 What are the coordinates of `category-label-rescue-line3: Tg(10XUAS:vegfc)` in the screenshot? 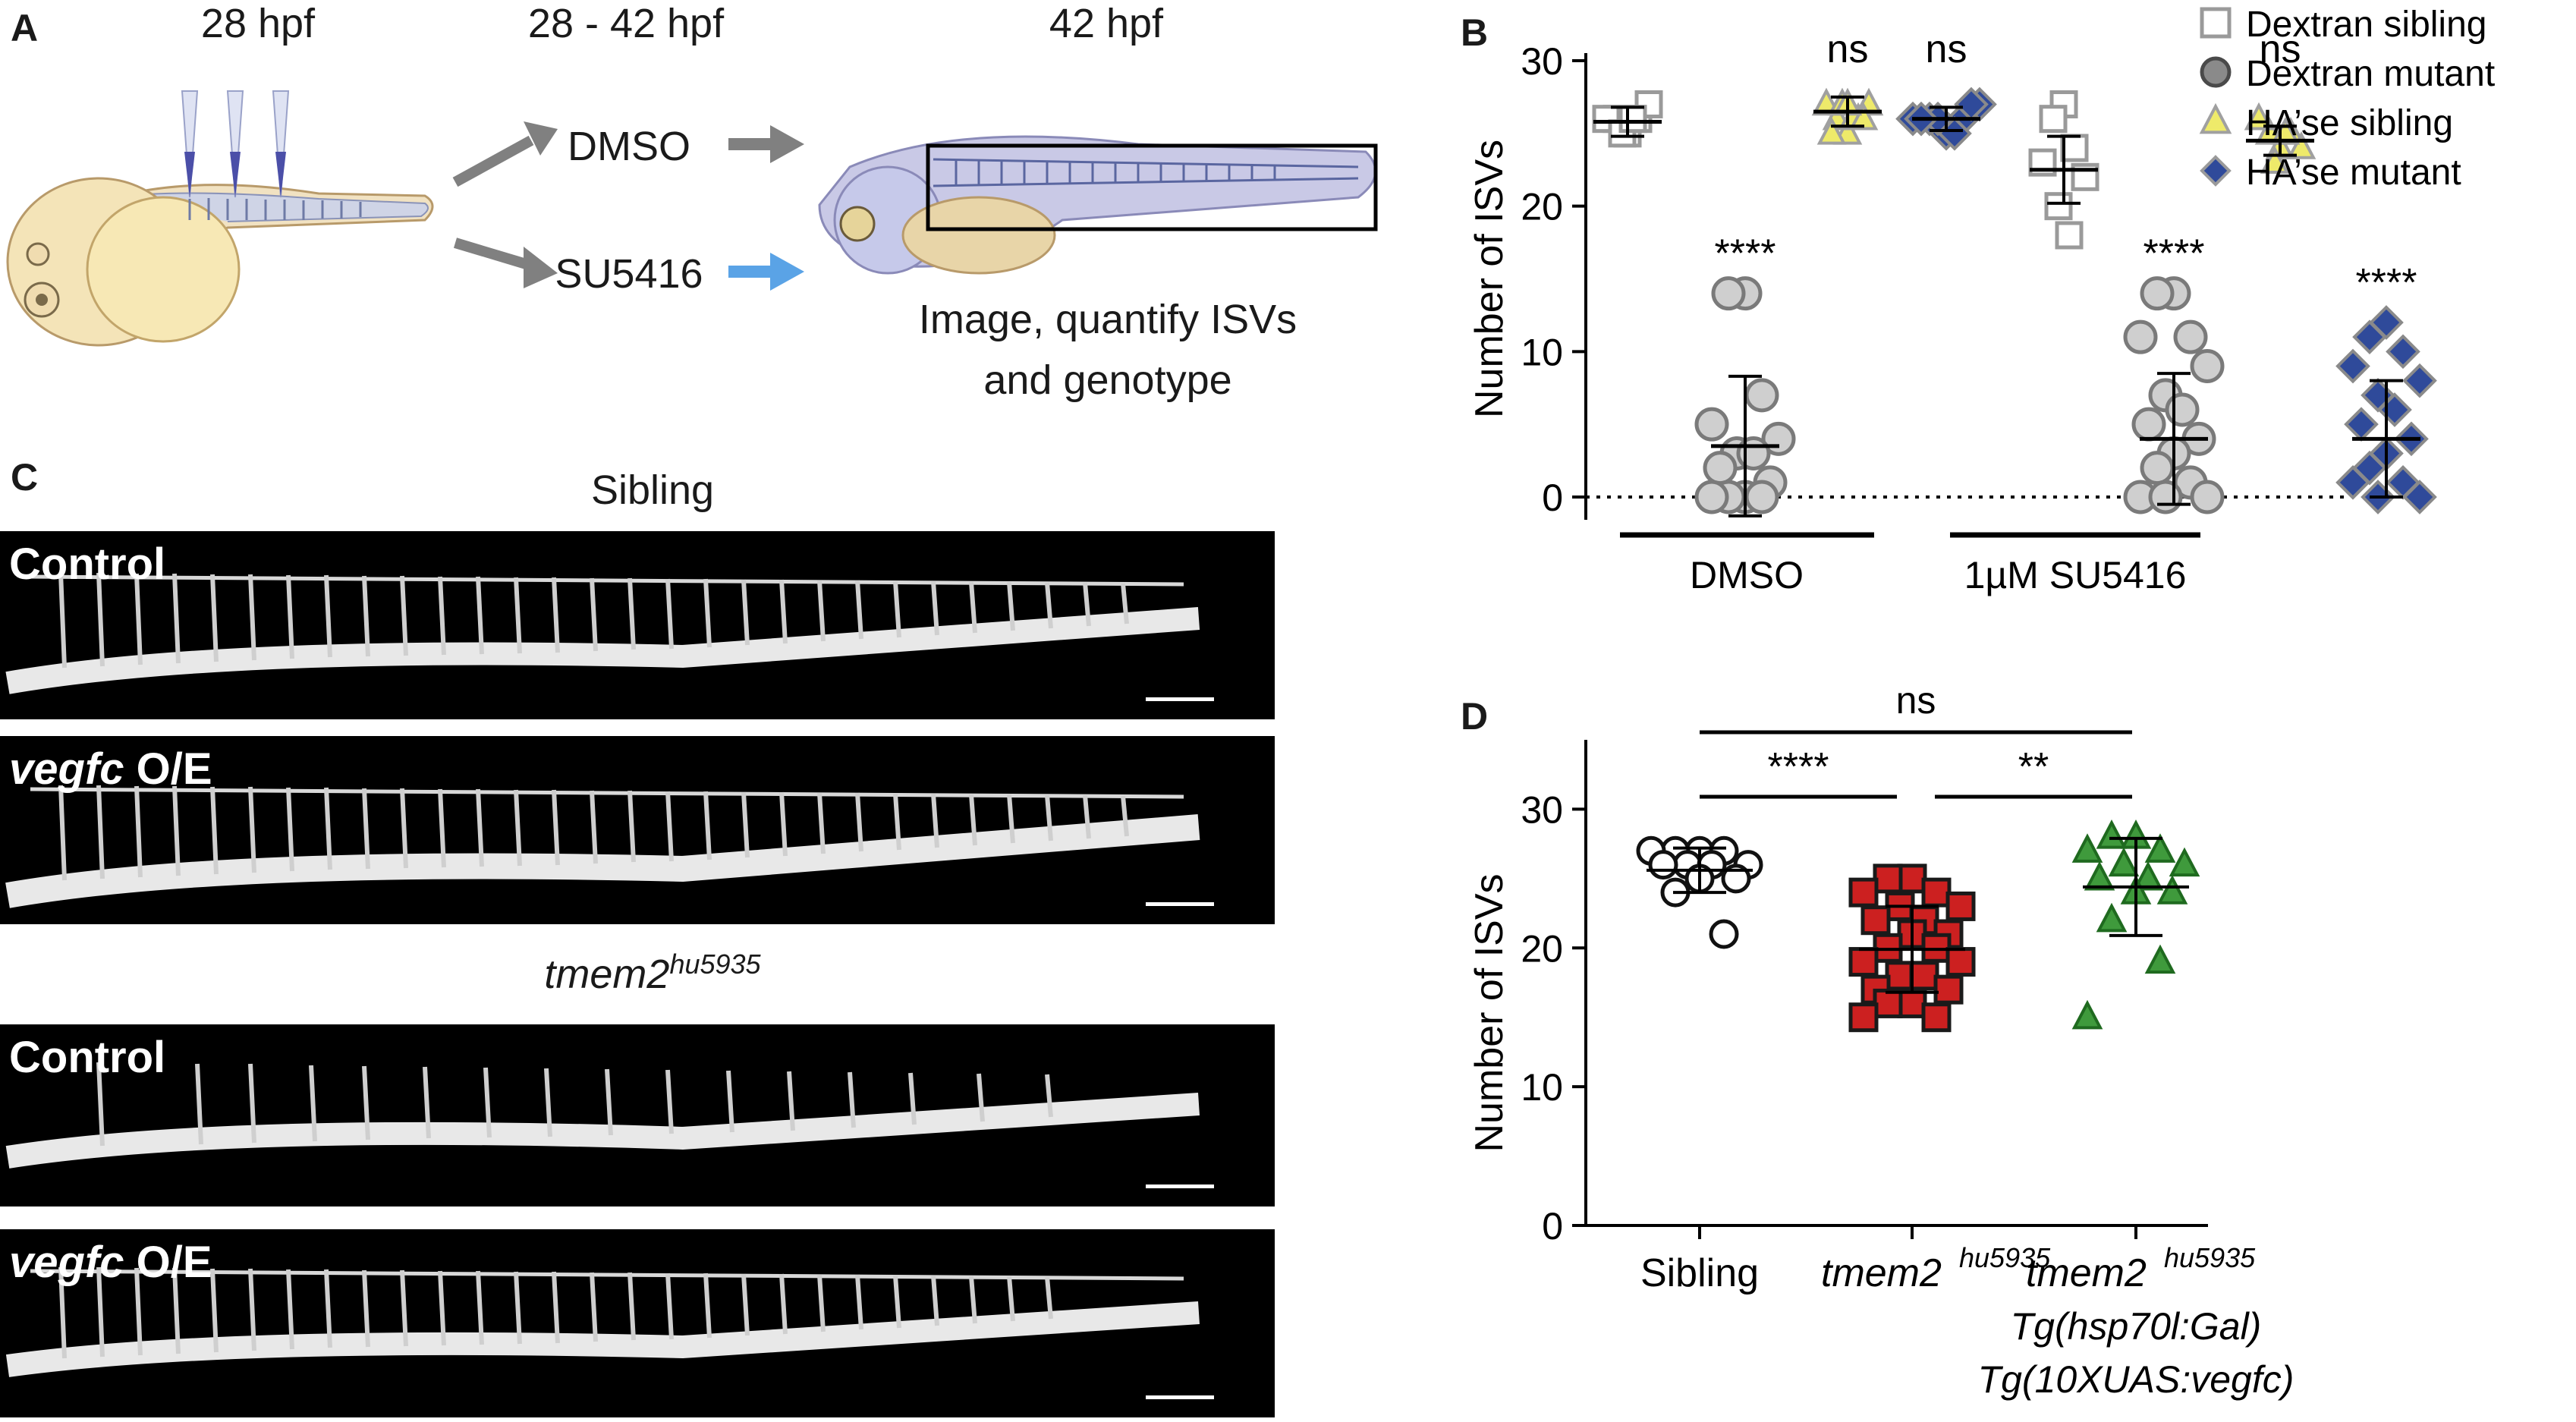 It's located at (2136, 1379).